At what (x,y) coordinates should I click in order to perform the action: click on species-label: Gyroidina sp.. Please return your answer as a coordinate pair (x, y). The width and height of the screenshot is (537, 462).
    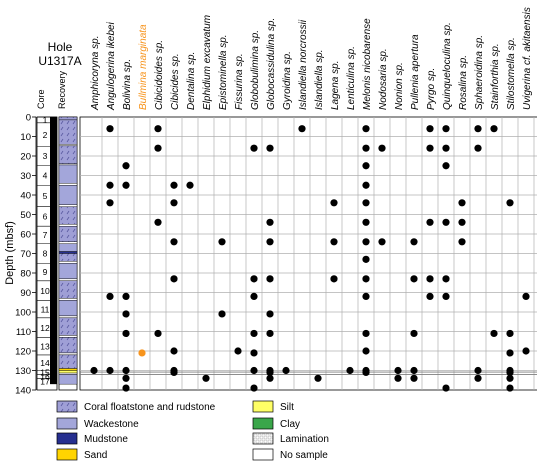
    Looking at the image, I should click on (287, 80).